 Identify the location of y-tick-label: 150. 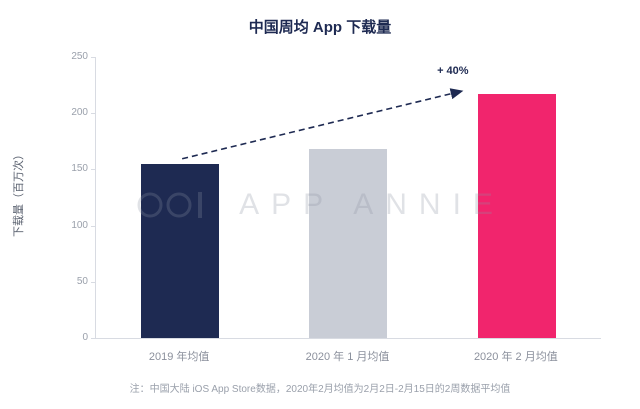
(79, 169).